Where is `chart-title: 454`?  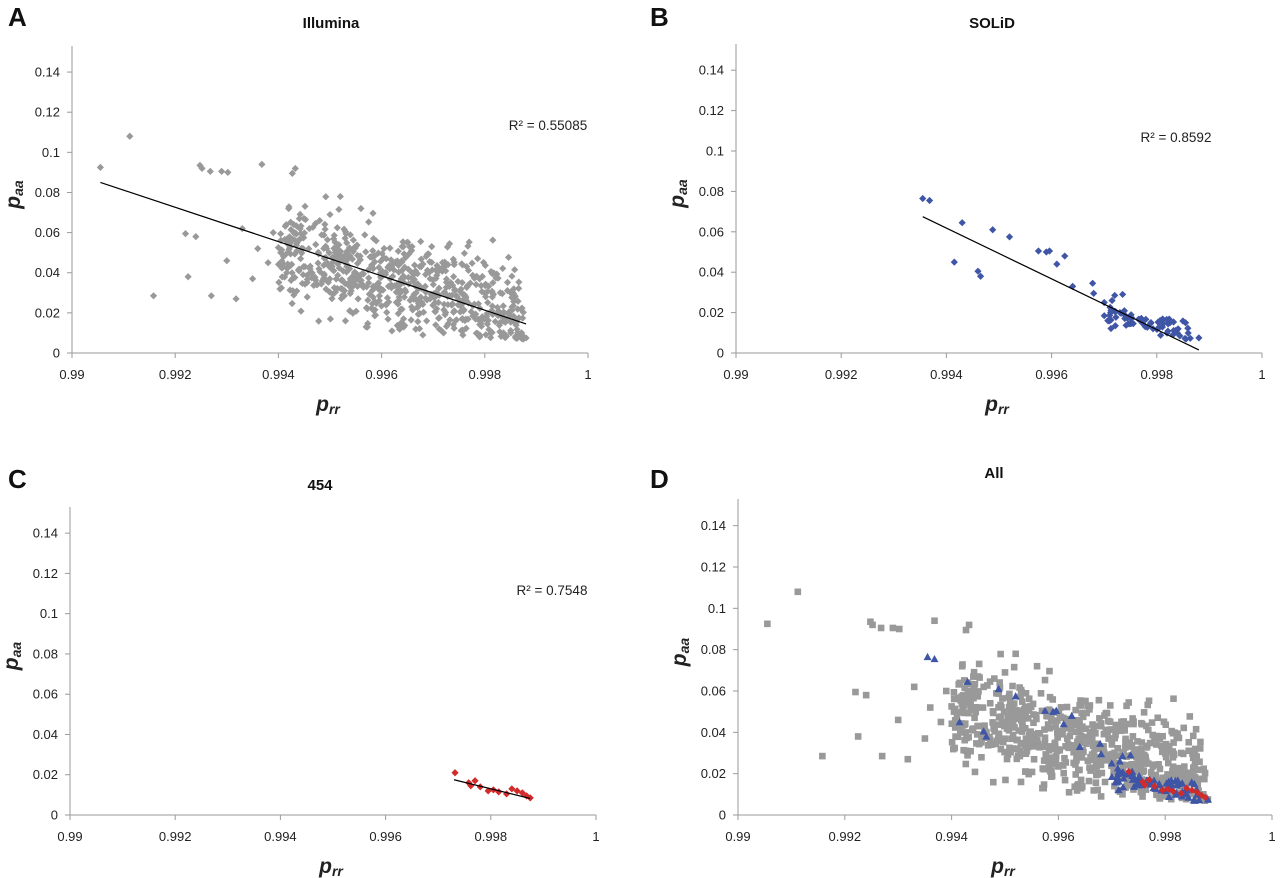
chart-title: 454 is located at coordinates (320, 485).